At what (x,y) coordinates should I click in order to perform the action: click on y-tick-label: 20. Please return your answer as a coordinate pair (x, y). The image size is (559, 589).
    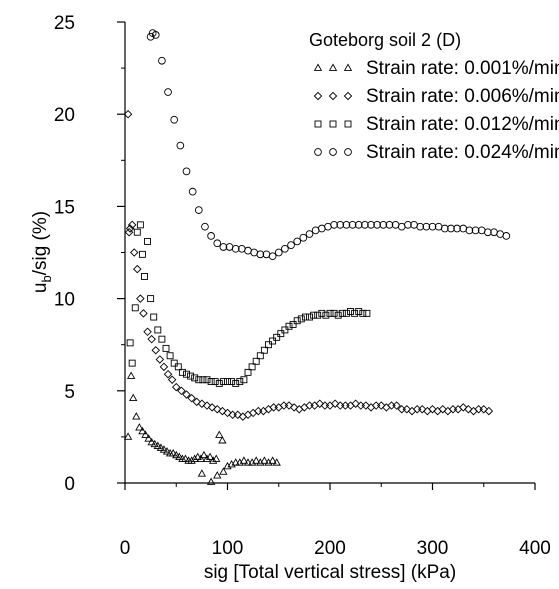
    Looking at the image, I should click on (64, 115).